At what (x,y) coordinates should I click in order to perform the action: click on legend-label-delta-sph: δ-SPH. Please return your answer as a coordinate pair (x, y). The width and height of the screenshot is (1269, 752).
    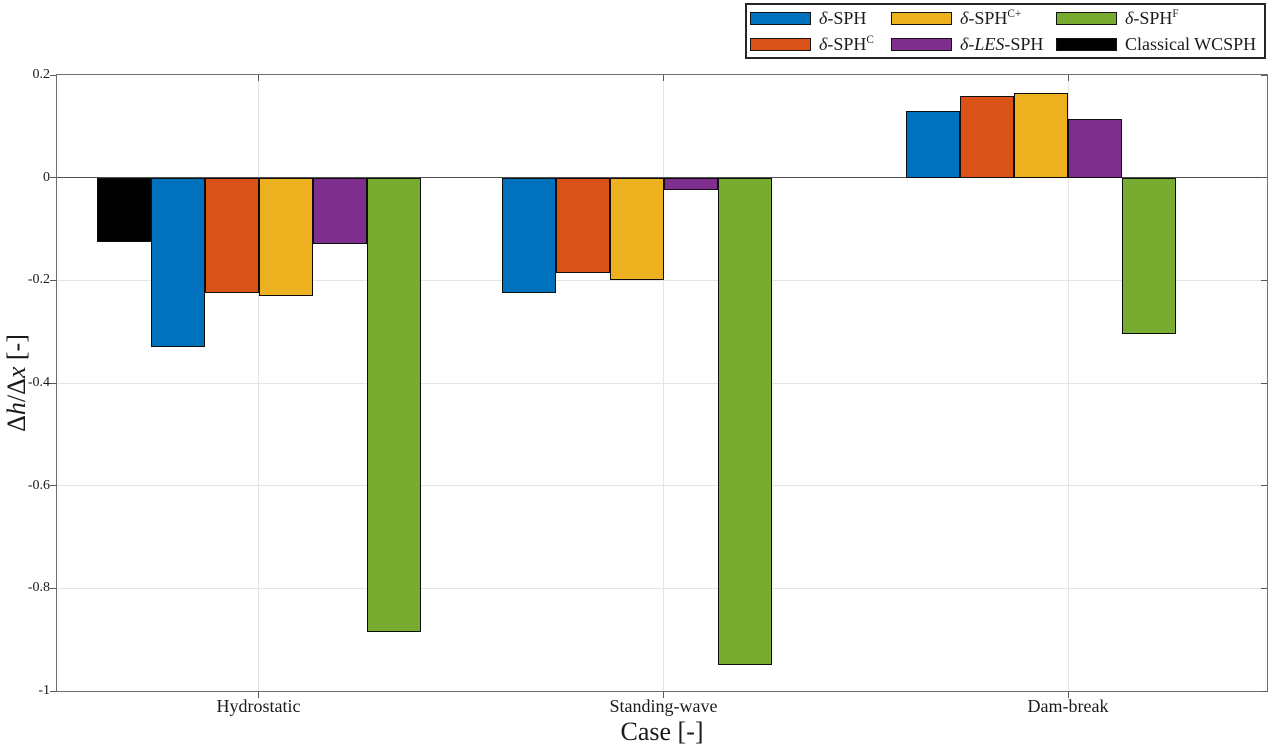
    Looking at the image, I should click on (842, 18).